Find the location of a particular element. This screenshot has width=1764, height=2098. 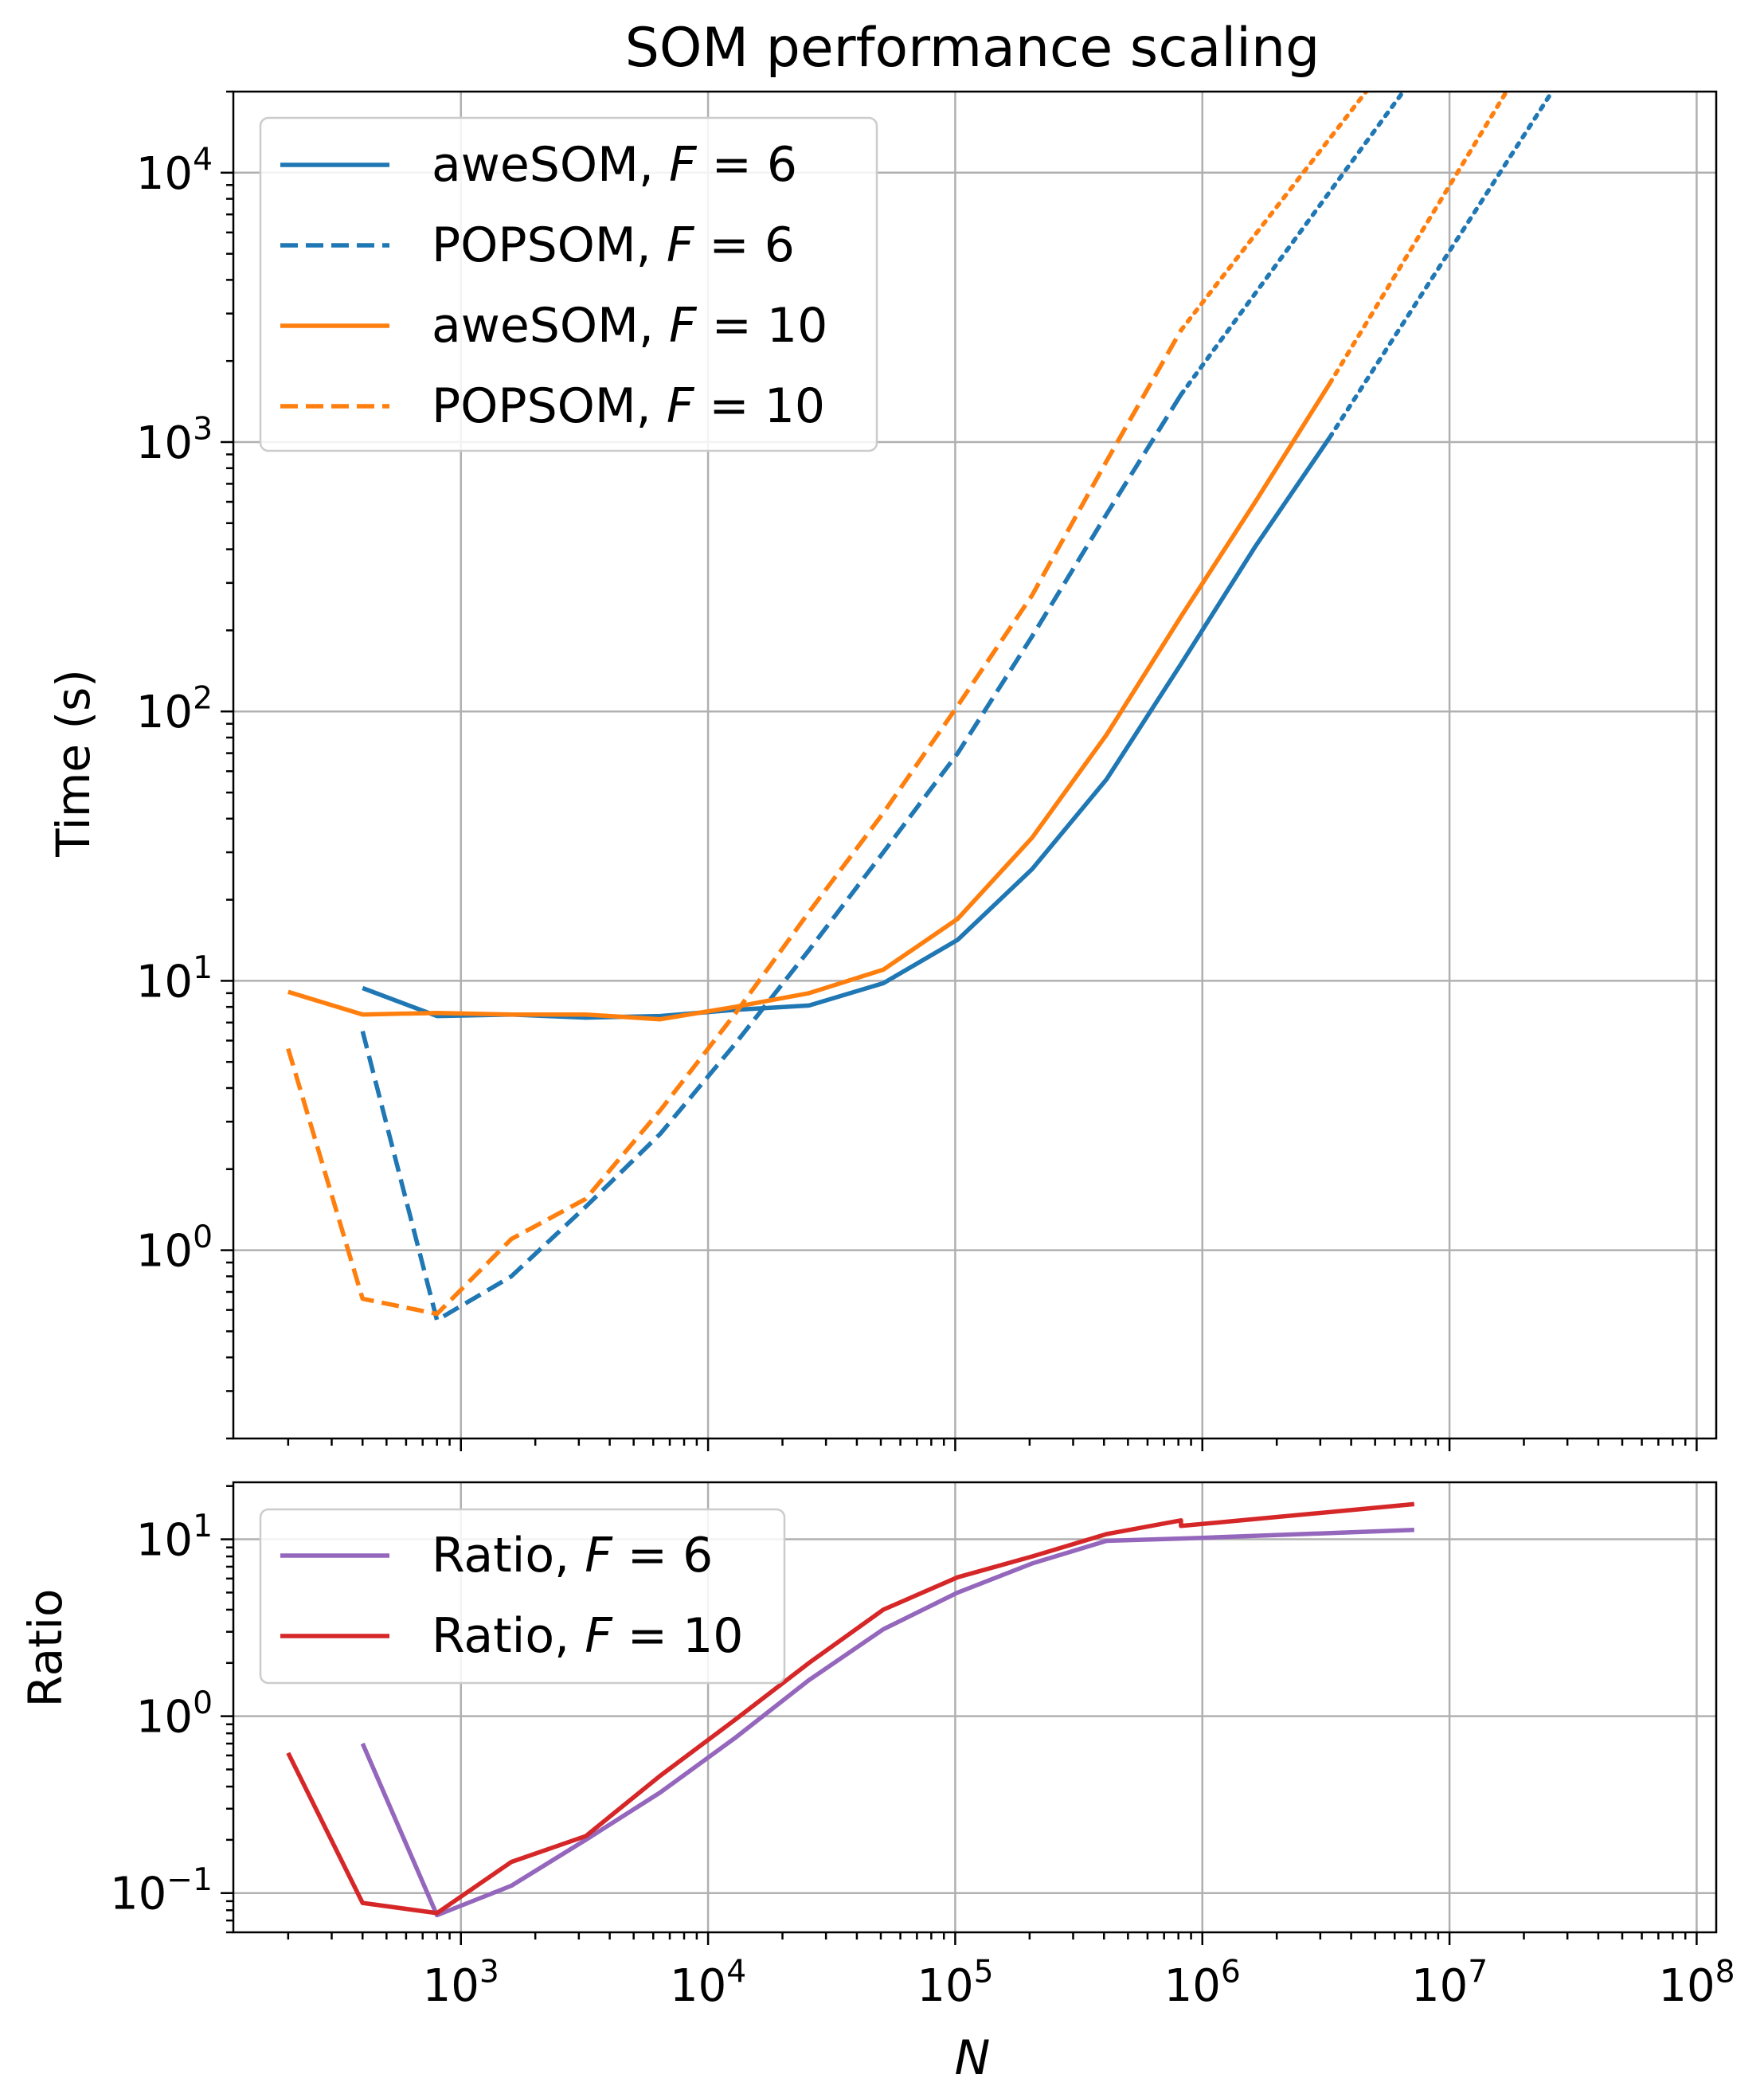

bottom-series-1-solid-line is located at coordinates (851, 1708).